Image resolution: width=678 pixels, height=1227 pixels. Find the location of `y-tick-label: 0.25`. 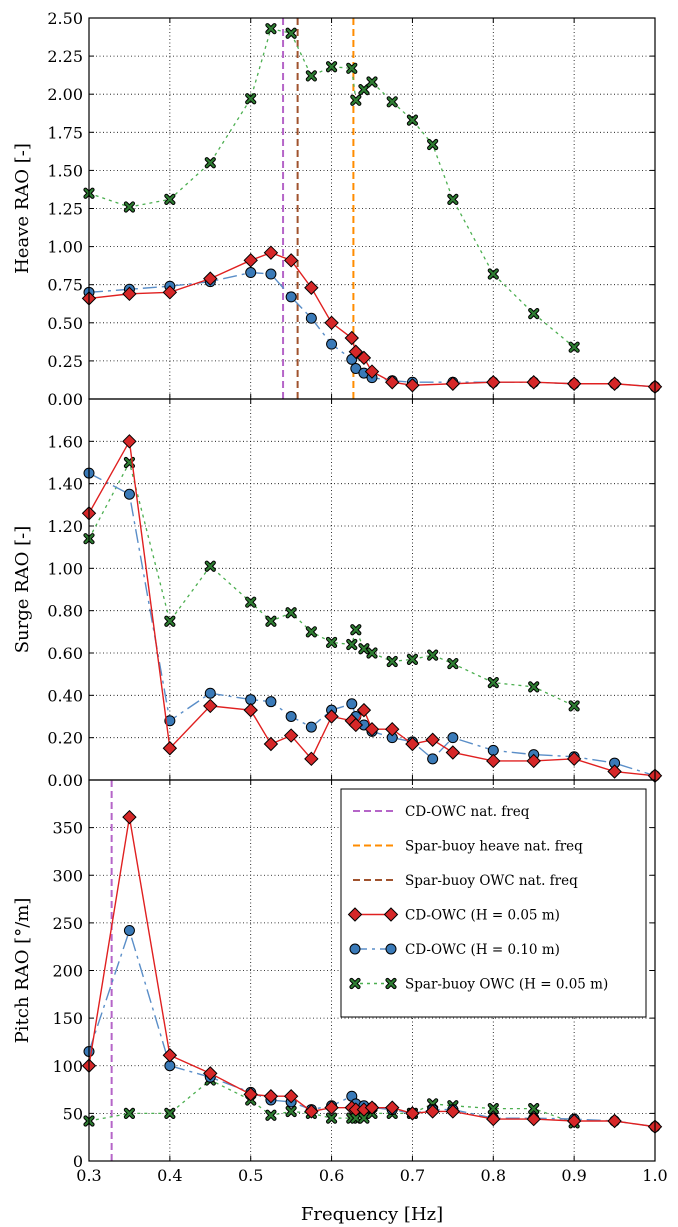

y-tick-label: 0.25 is located at coordinates (65, 361).